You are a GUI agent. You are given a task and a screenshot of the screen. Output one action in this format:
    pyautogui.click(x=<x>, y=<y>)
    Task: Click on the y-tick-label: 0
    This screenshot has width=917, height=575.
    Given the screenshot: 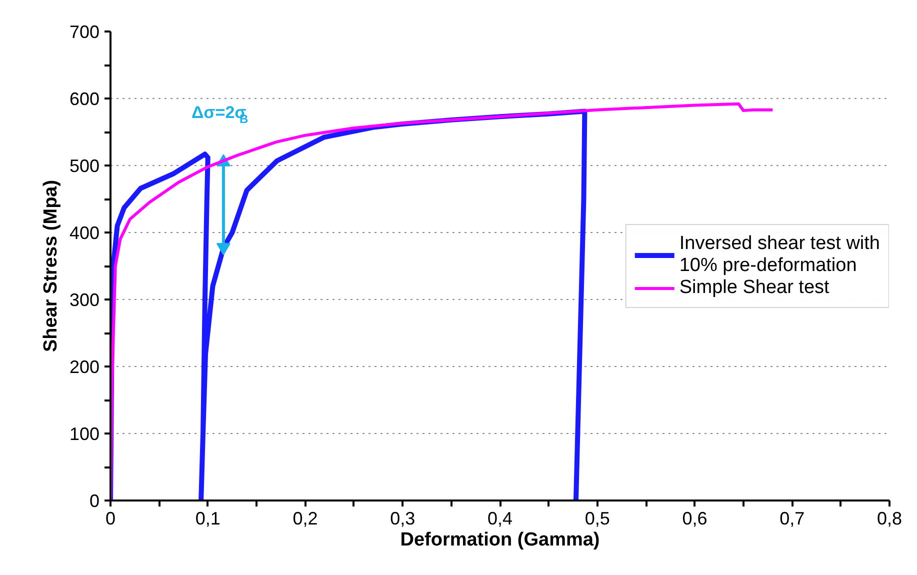 What is the action you would take?
    pyautogui.click(x=94, y=501)
    